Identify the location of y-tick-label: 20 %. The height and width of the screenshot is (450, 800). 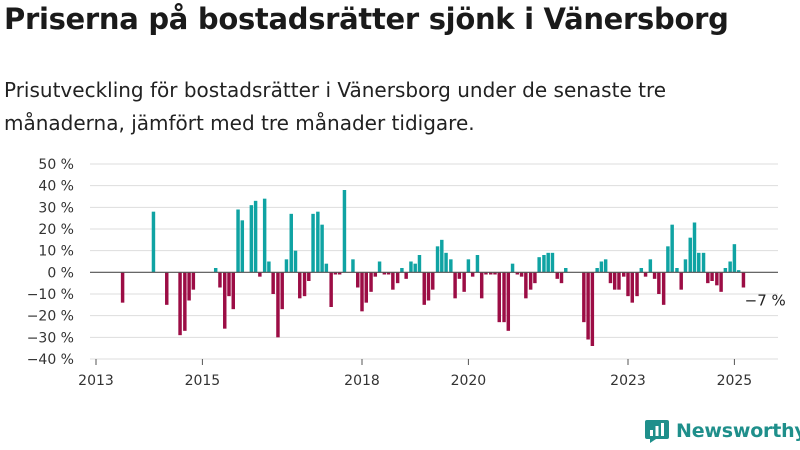
(56, 230).